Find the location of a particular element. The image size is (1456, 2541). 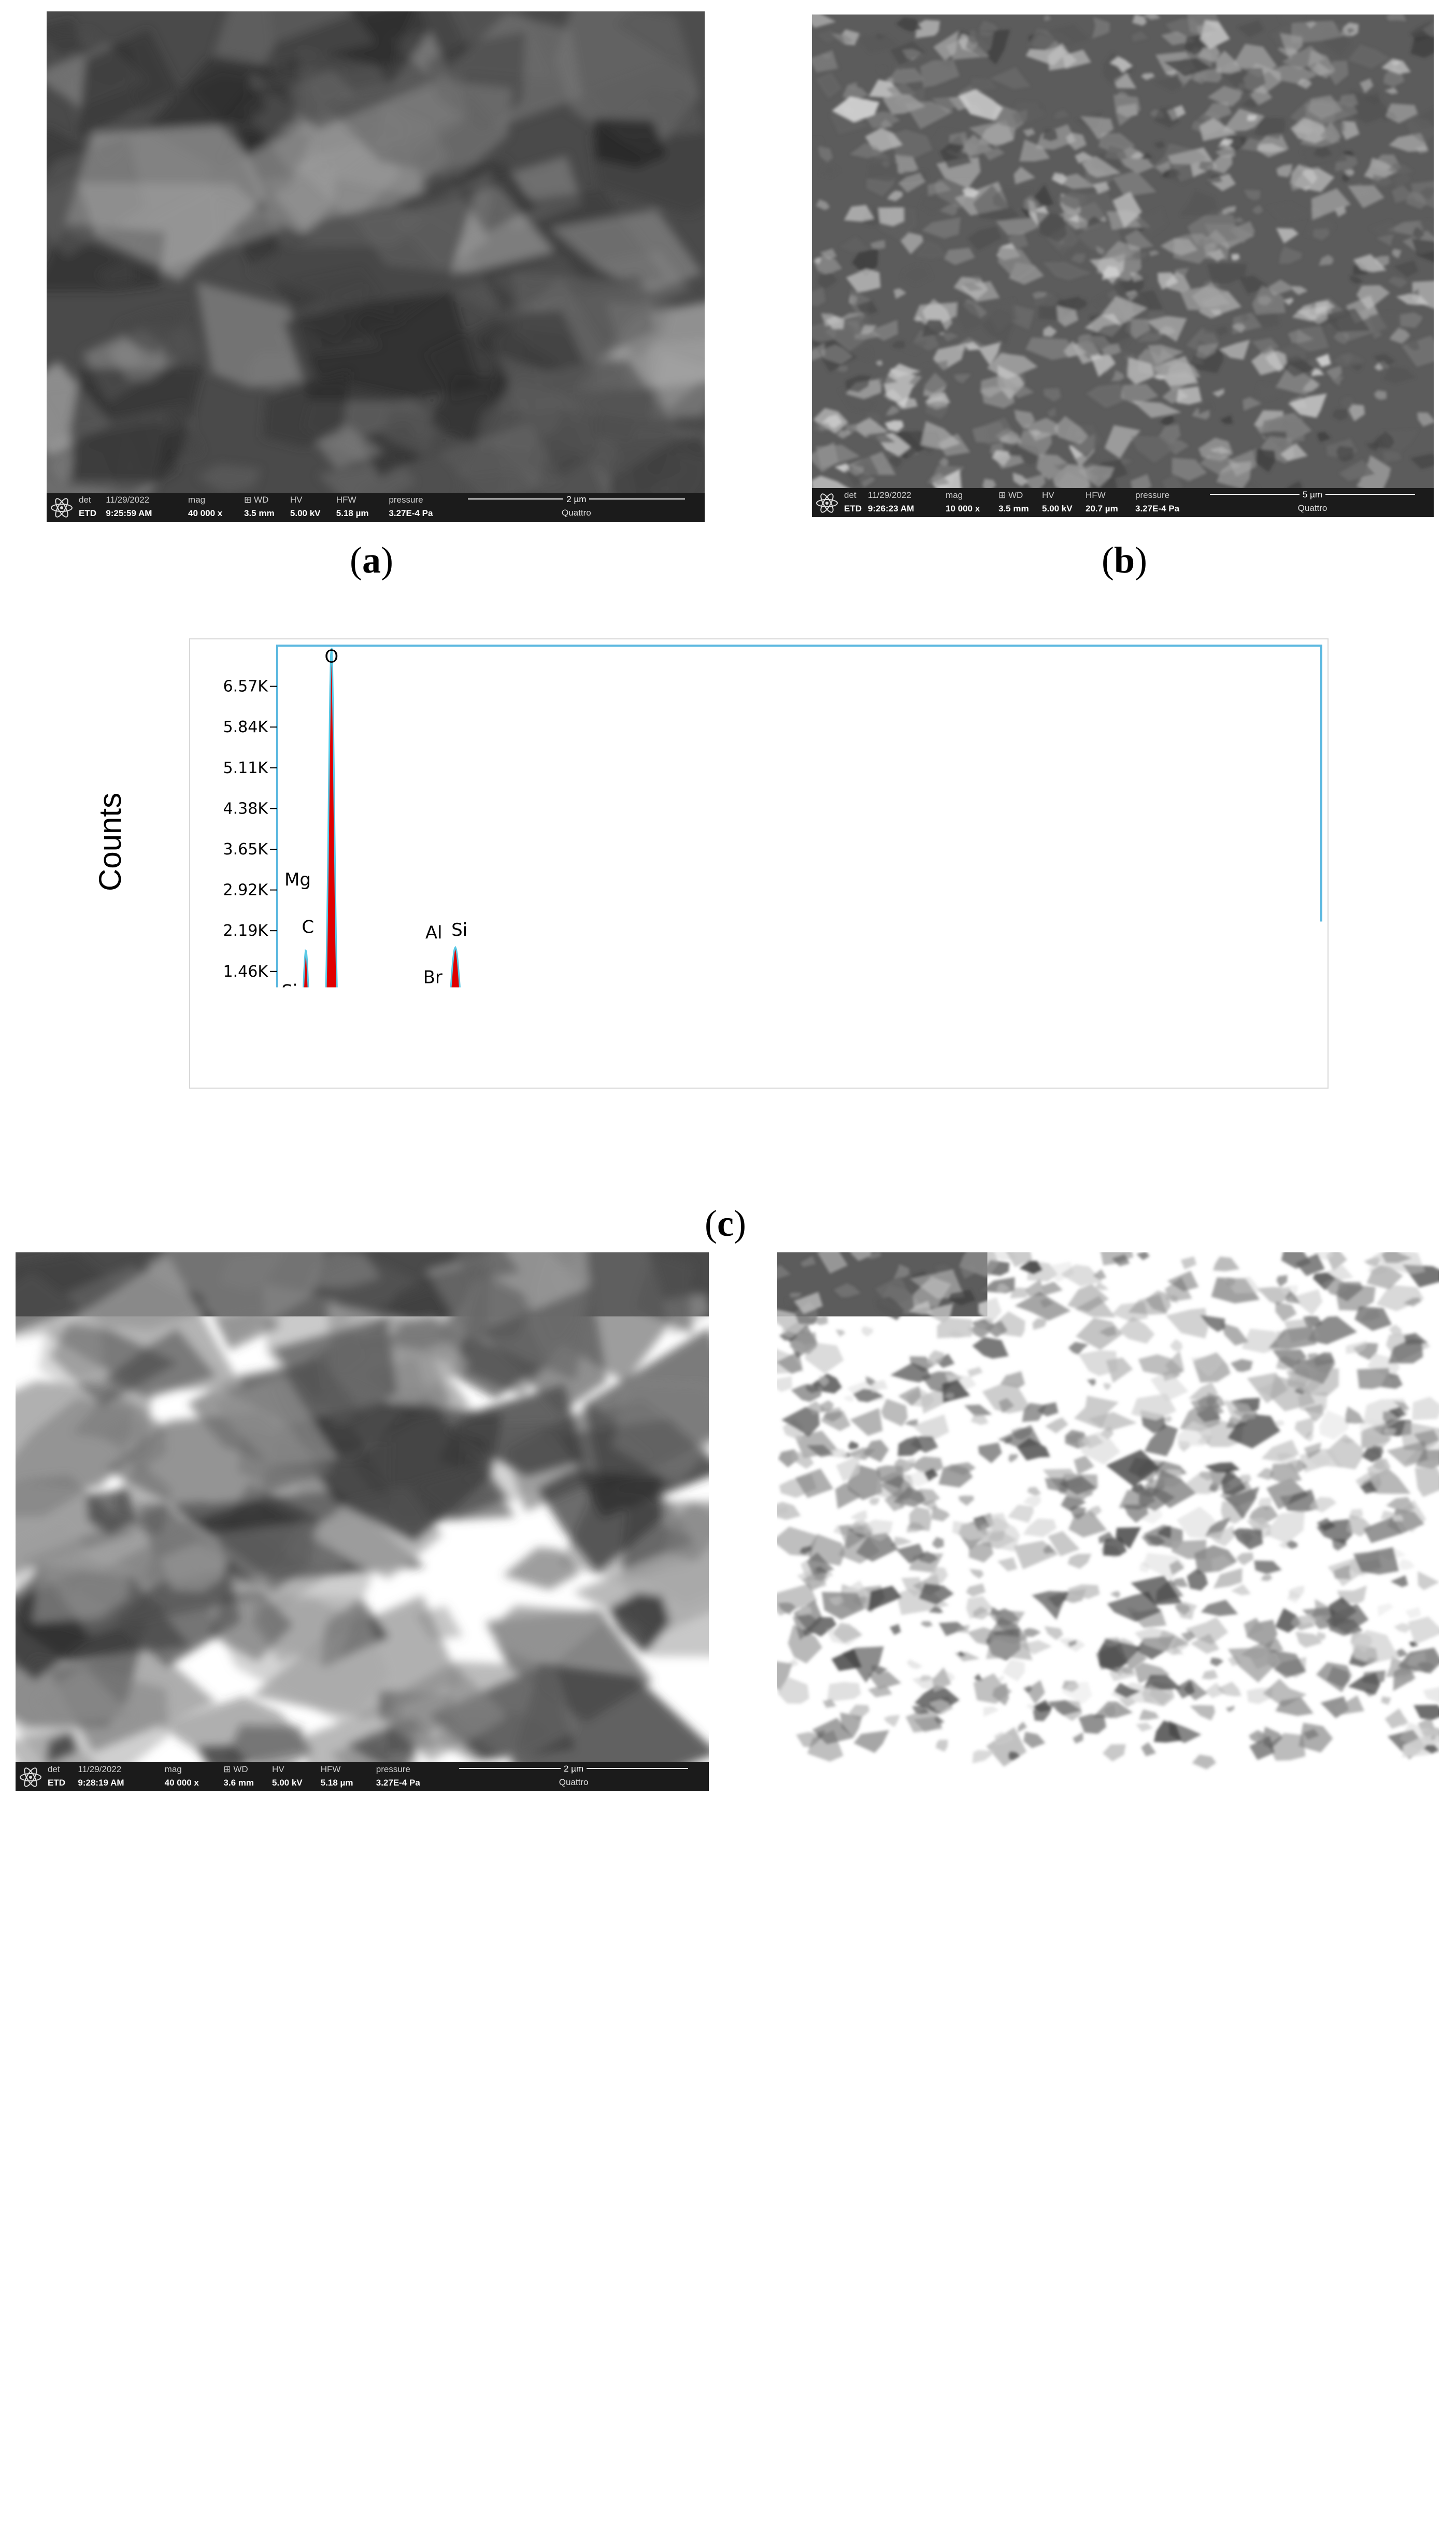

y-tick-label: 0 is located at coordinates (234, 2315).